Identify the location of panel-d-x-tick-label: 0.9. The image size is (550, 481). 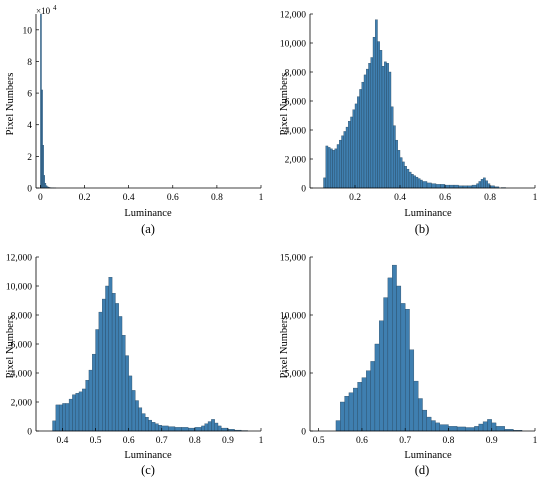
(492, 441).